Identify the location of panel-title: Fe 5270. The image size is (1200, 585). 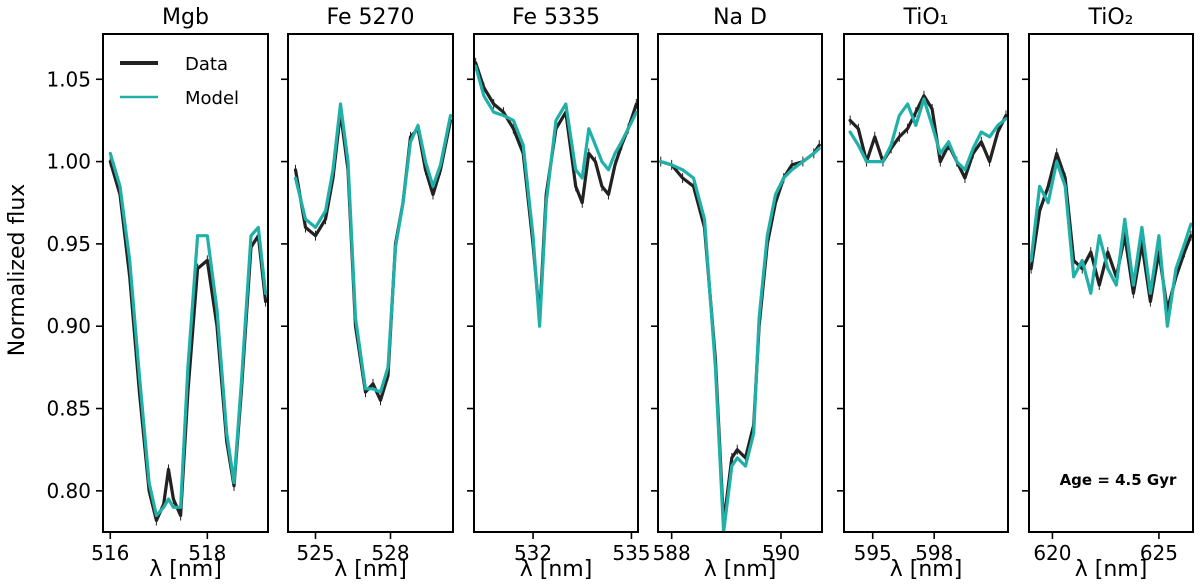
(371, 17).